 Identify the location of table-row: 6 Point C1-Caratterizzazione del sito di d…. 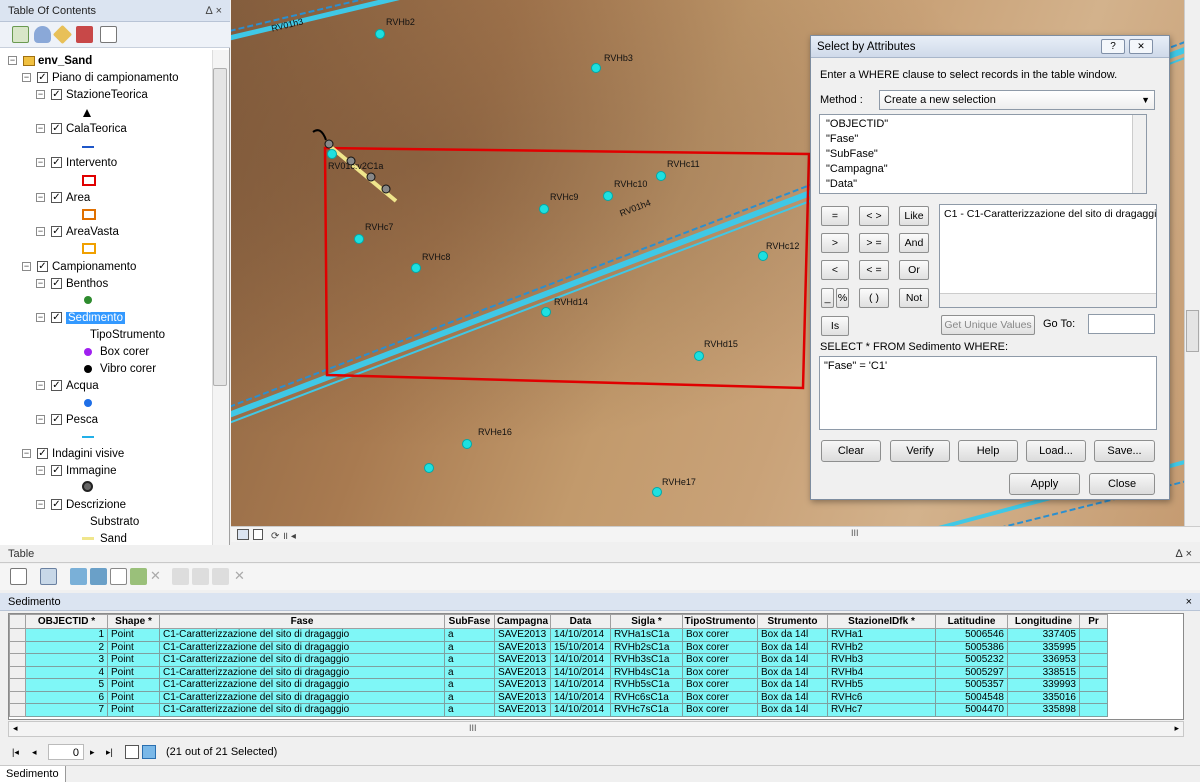
(558, 697).